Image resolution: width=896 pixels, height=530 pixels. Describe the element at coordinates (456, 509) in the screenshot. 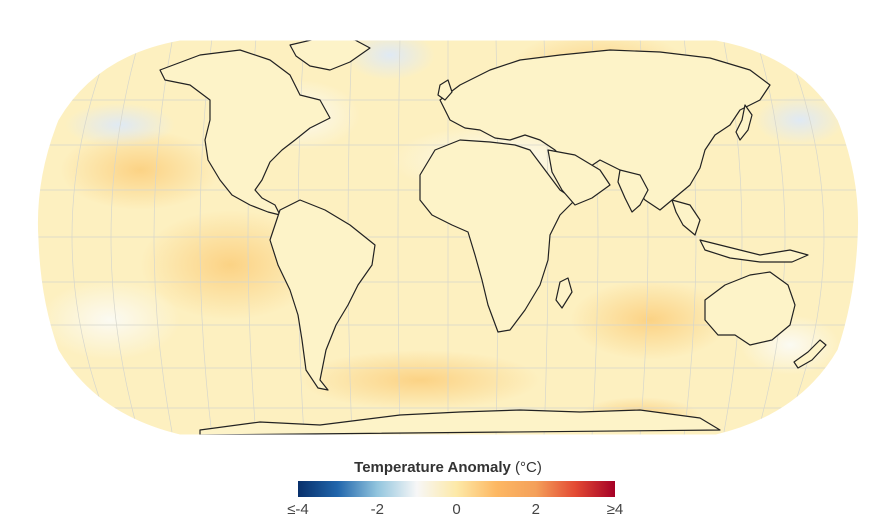

I see `legend-tick-label: 0` at that location.